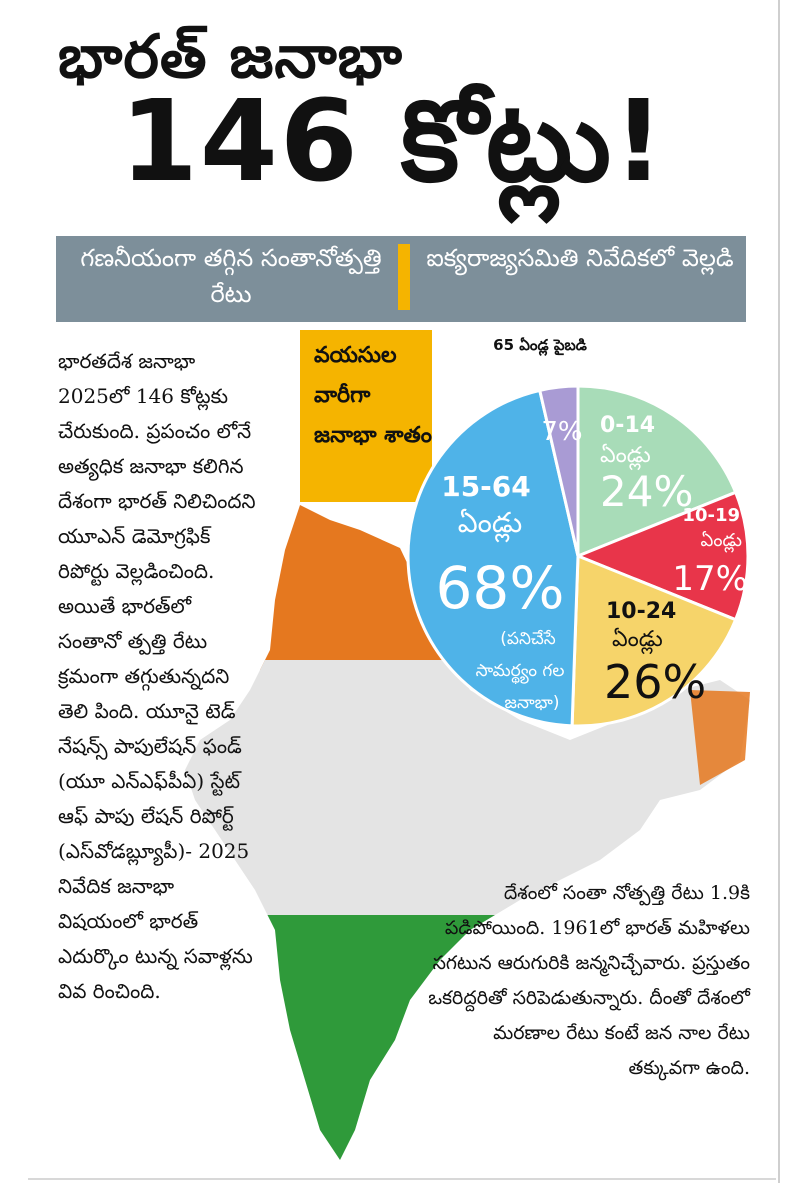  What do you see at coordinates (404, 277) in the screenshot?
I see `band-divider` at bounding box center [404, 277].